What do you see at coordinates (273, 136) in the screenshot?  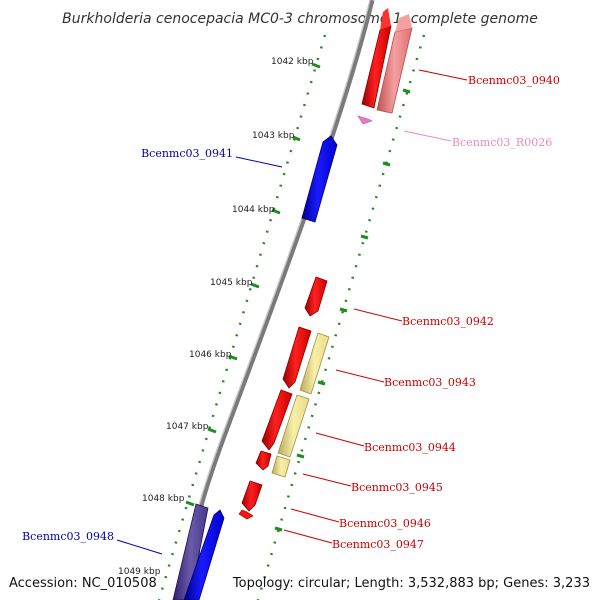 I see `kbp-label: 1043 kbp` at bounding box center [273, 136].